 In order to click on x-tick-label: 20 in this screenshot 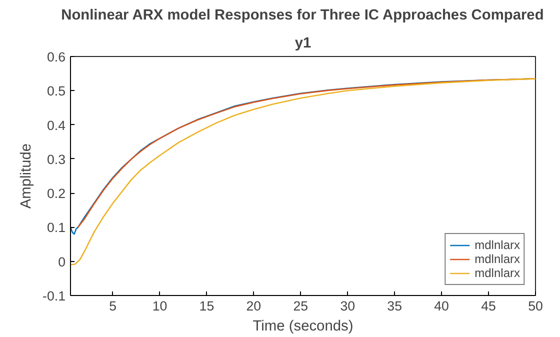, I will do `click(254, 306)`.